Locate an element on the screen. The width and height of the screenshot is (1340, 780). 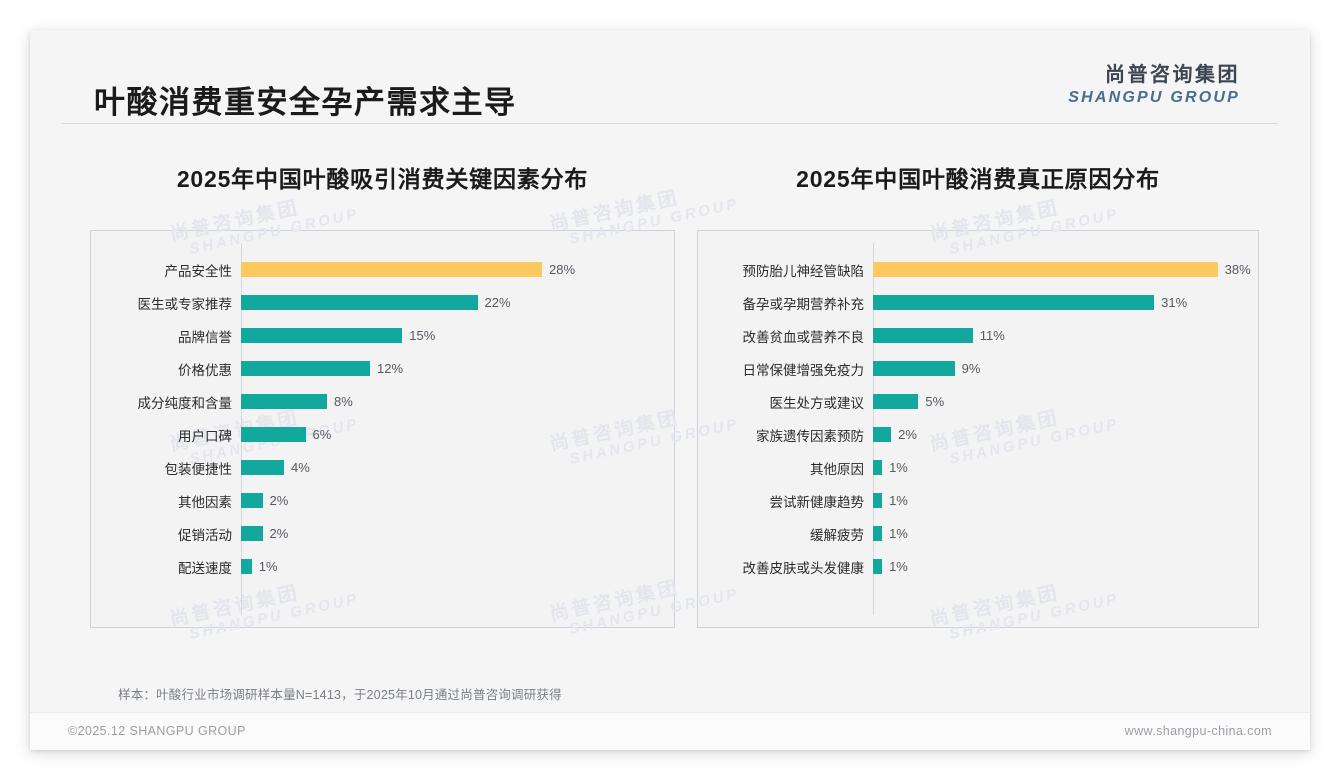
bar-category-label: 用户口碑 is located at coordinates (205, 436).